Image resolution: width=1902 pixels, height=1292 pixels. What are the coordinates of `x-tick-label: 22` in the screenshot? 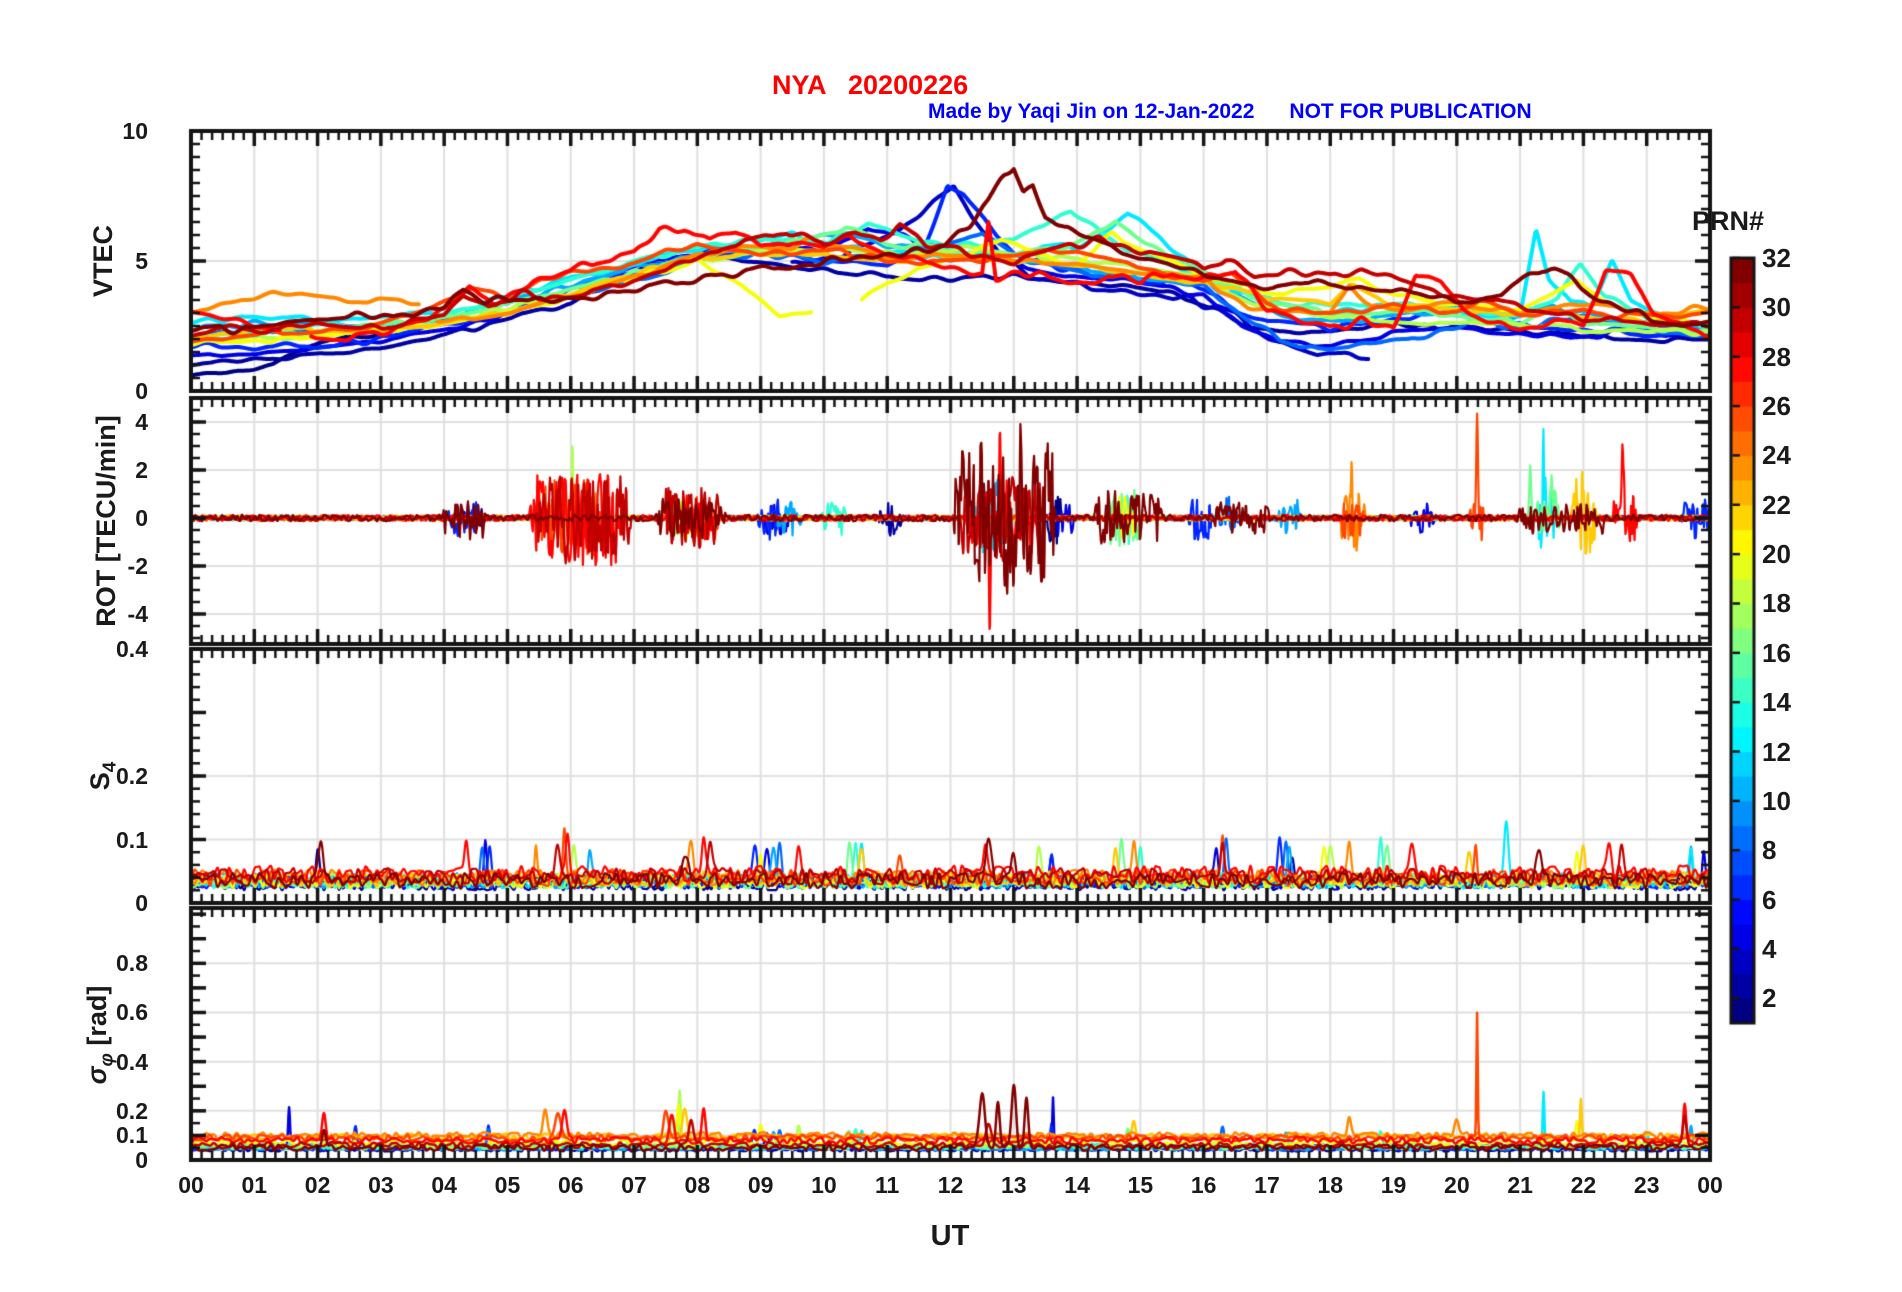 It's located at (1583, 1185).